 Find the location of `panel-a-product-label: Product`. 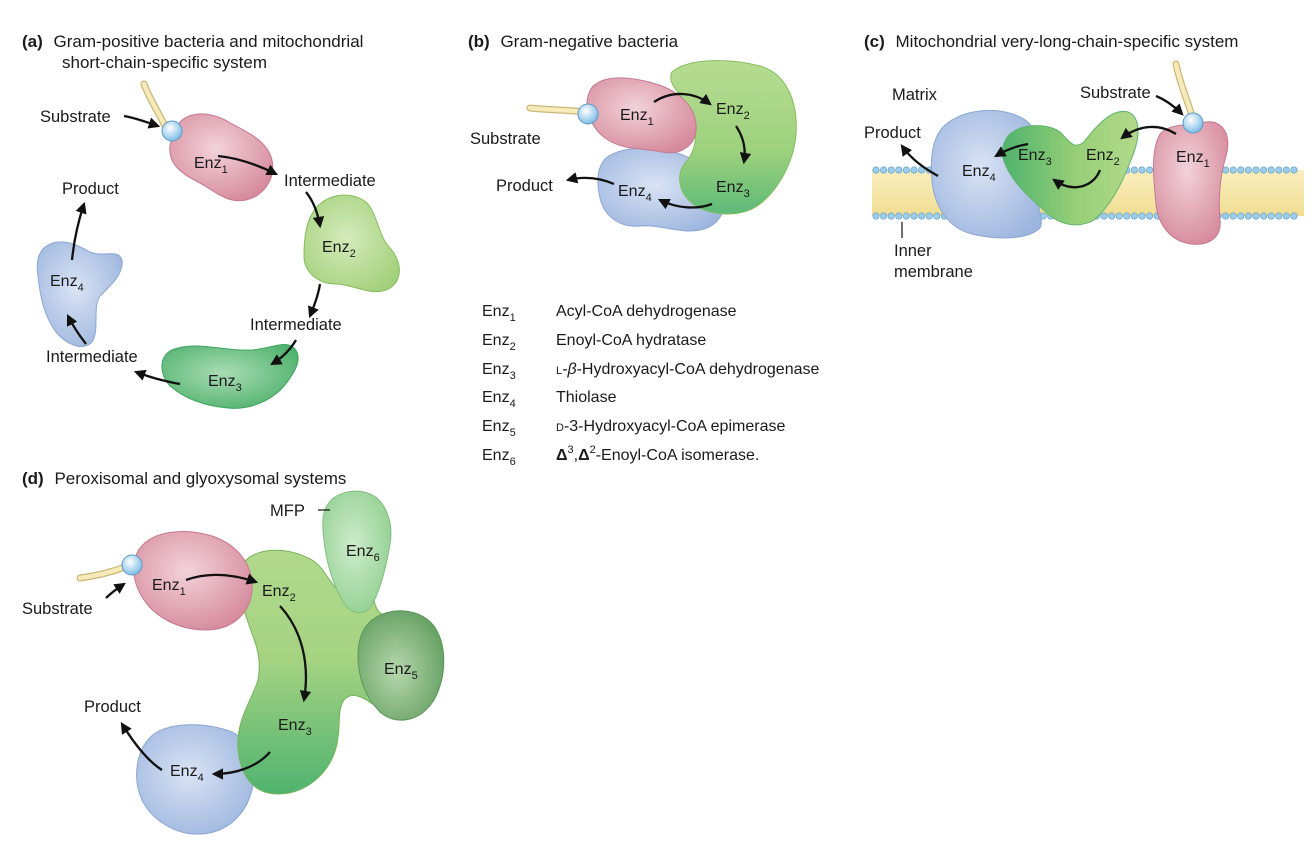

panel-a-product-label: Product is located at coordinates (90, 189).